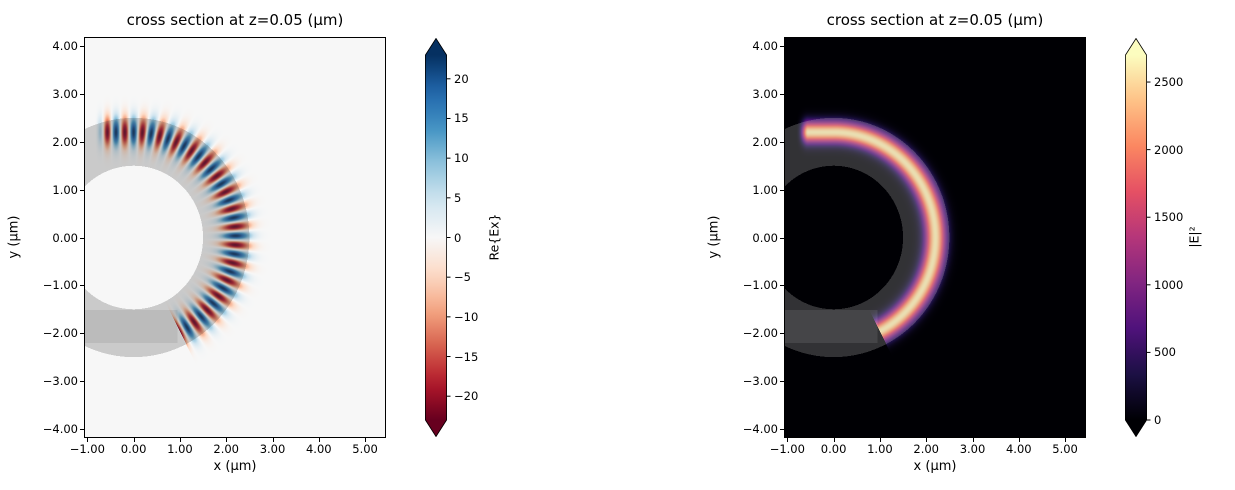  Describe the element at coordinates (1169, 217) in the screenshot. I see `colorbar-tick-label: 1500` at that location.